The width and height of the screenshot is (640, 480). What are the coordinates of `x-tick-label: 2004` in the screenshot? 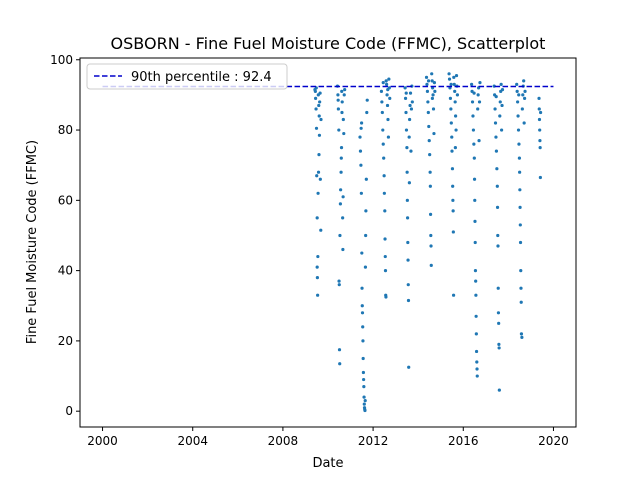 It's located at (192, 441).